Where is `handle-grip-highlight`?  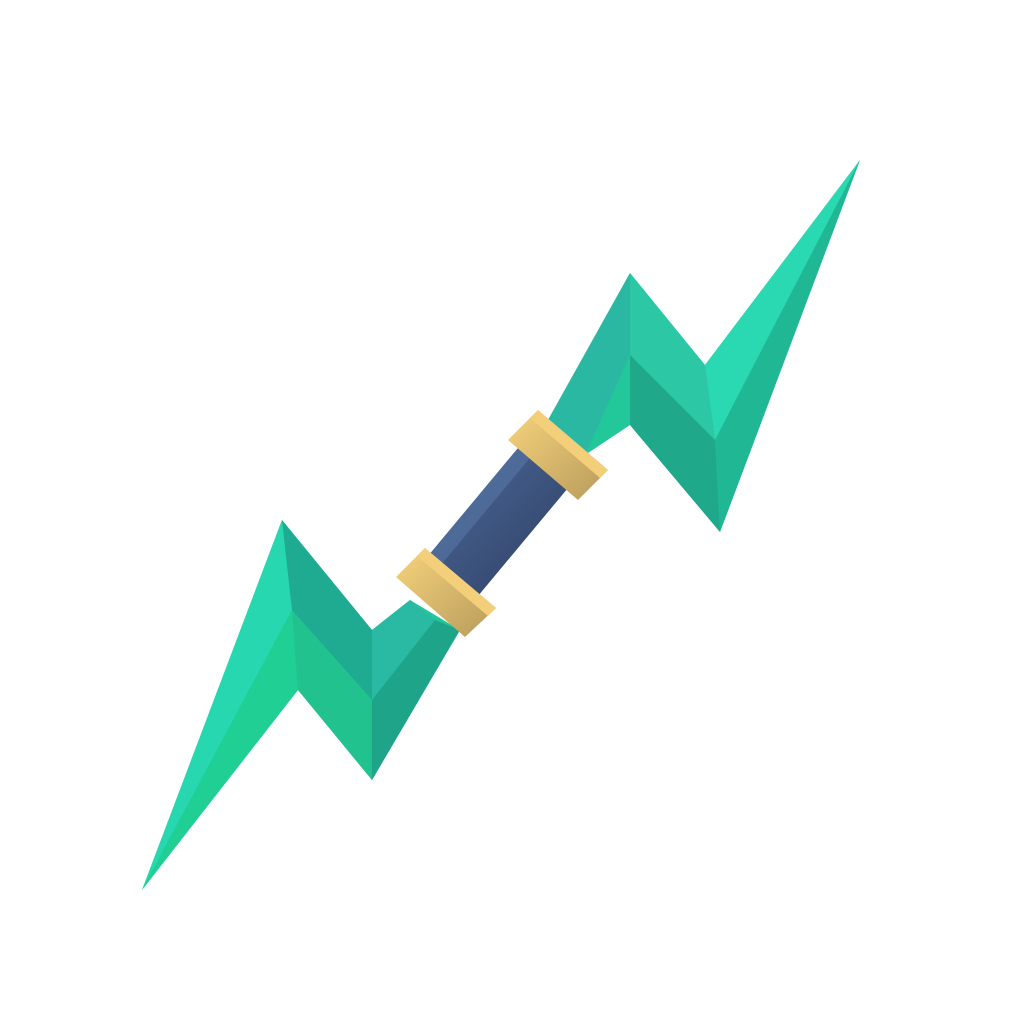 handle-grip-highlight is located at coordinates (479, 507).